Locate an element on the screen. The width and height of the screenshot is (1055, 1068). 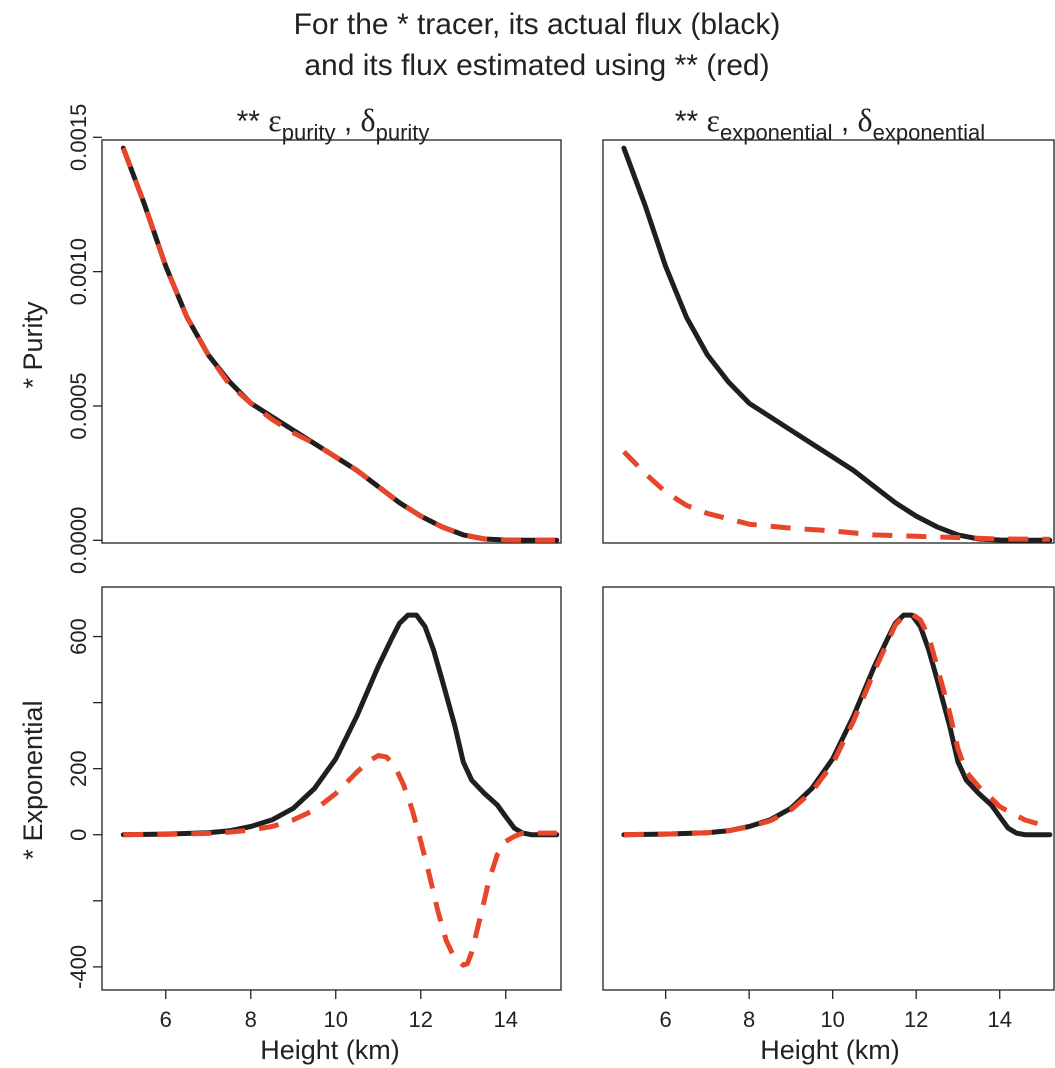
row-label-exponential: * Exponential is located at coordinates (33, 779).